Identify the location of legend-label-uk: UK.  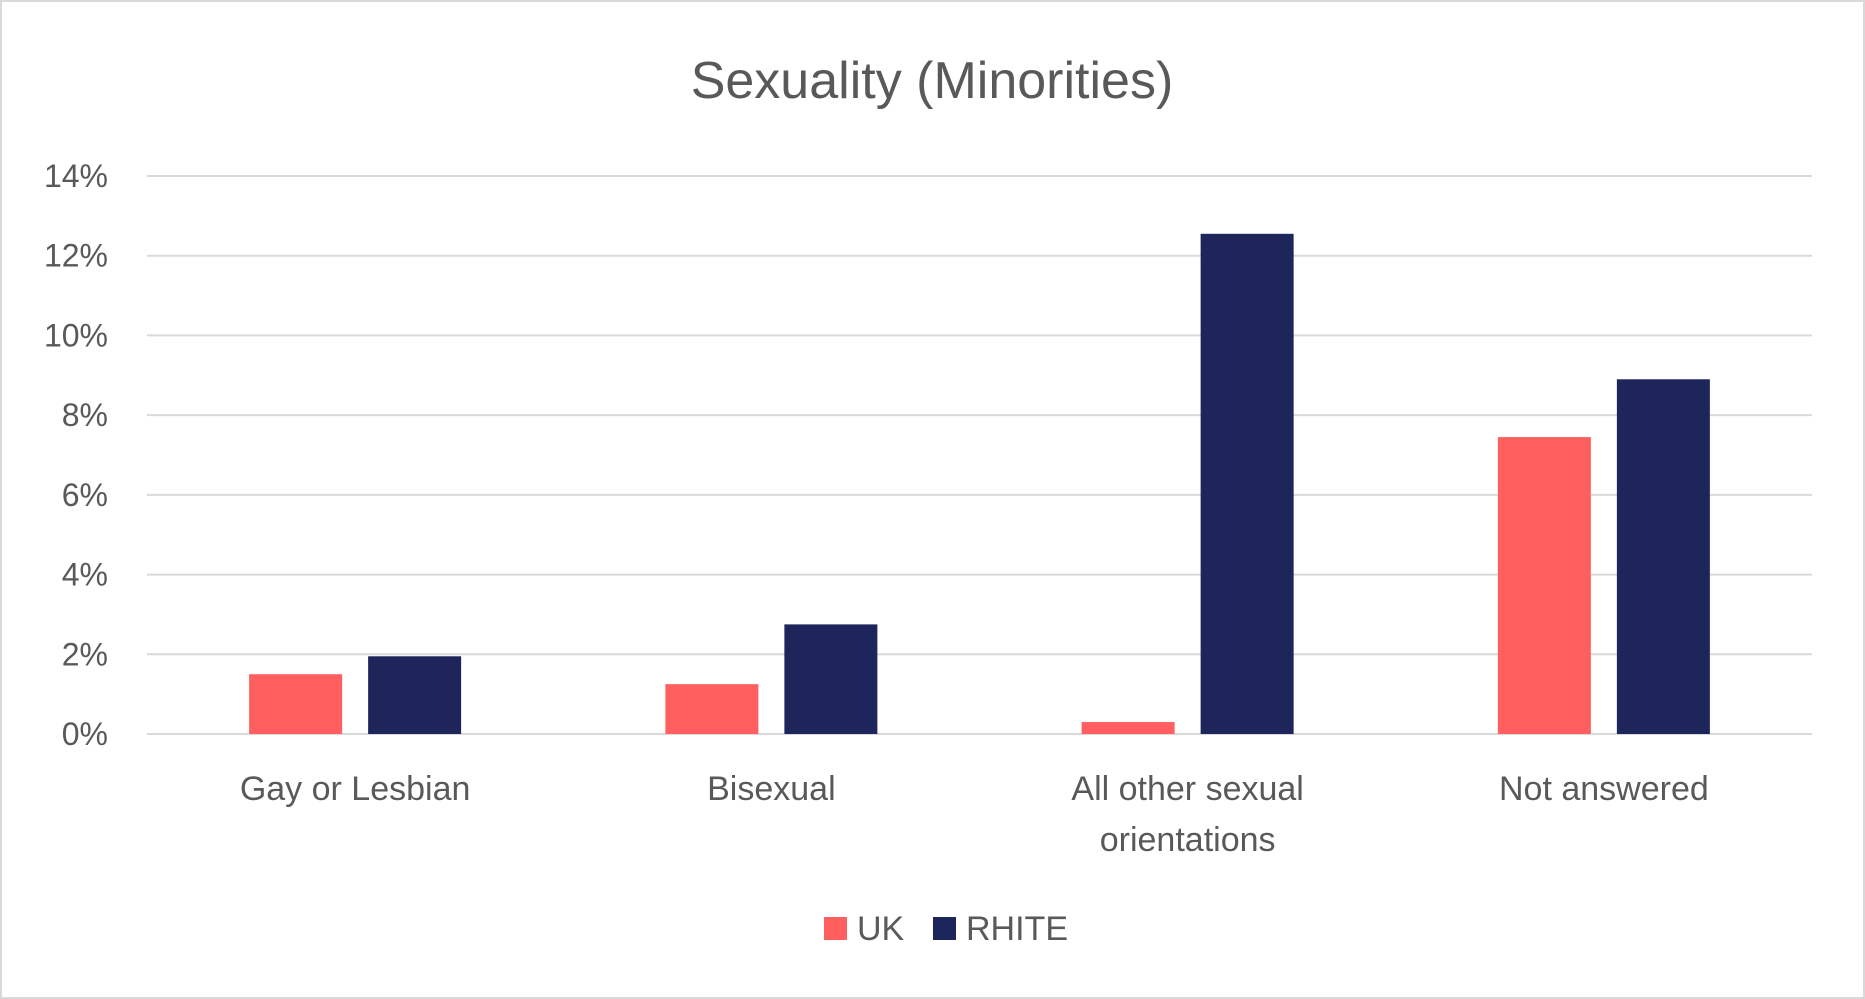
(881, 929).